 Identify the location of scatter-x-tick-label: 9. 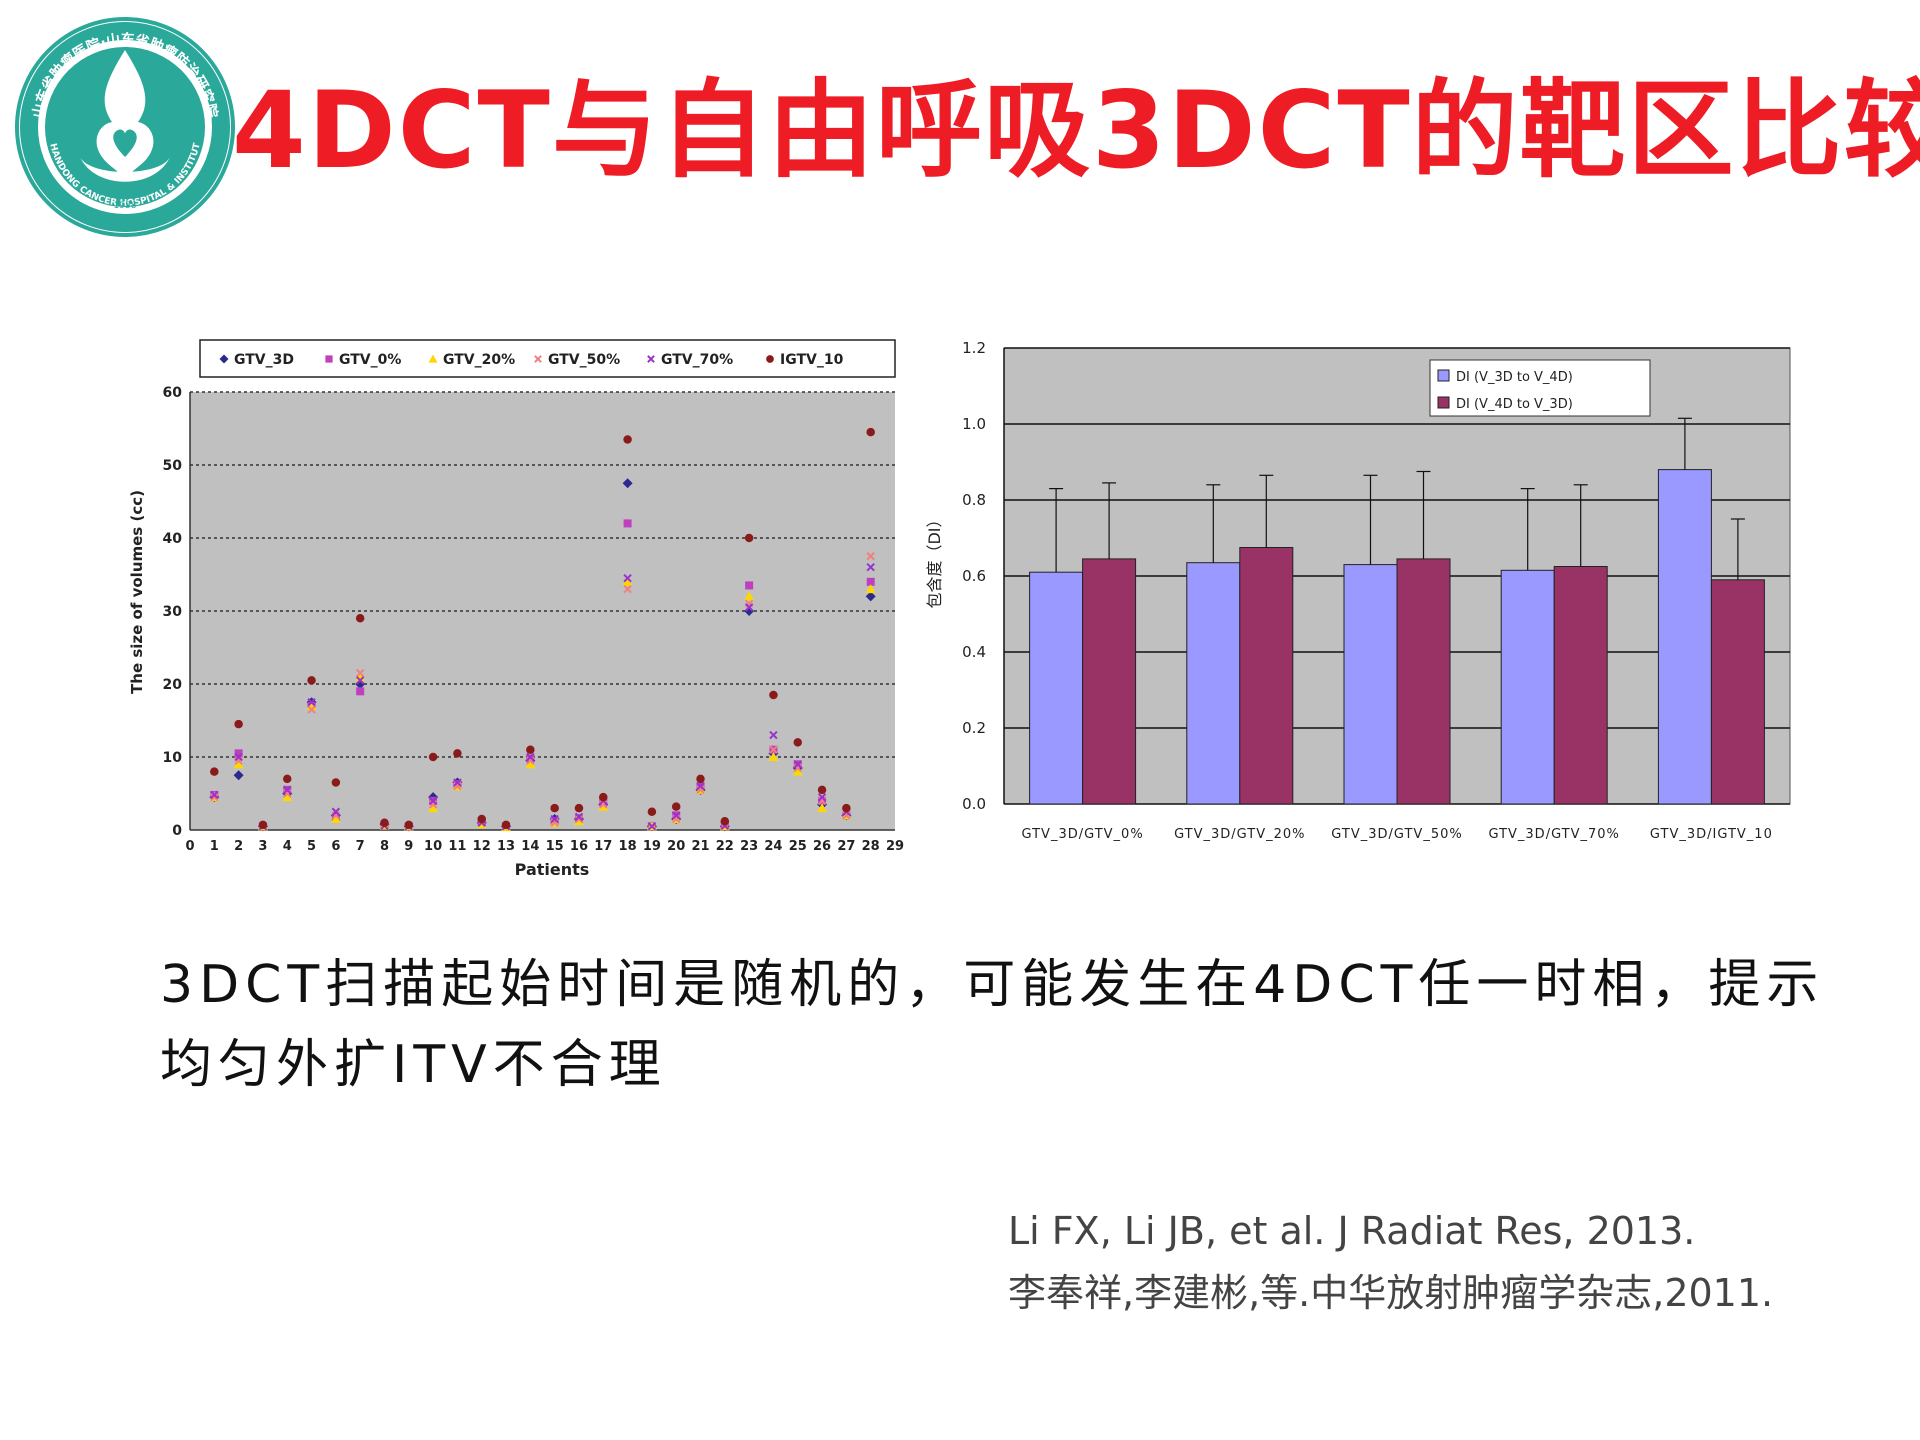
(408, 846).